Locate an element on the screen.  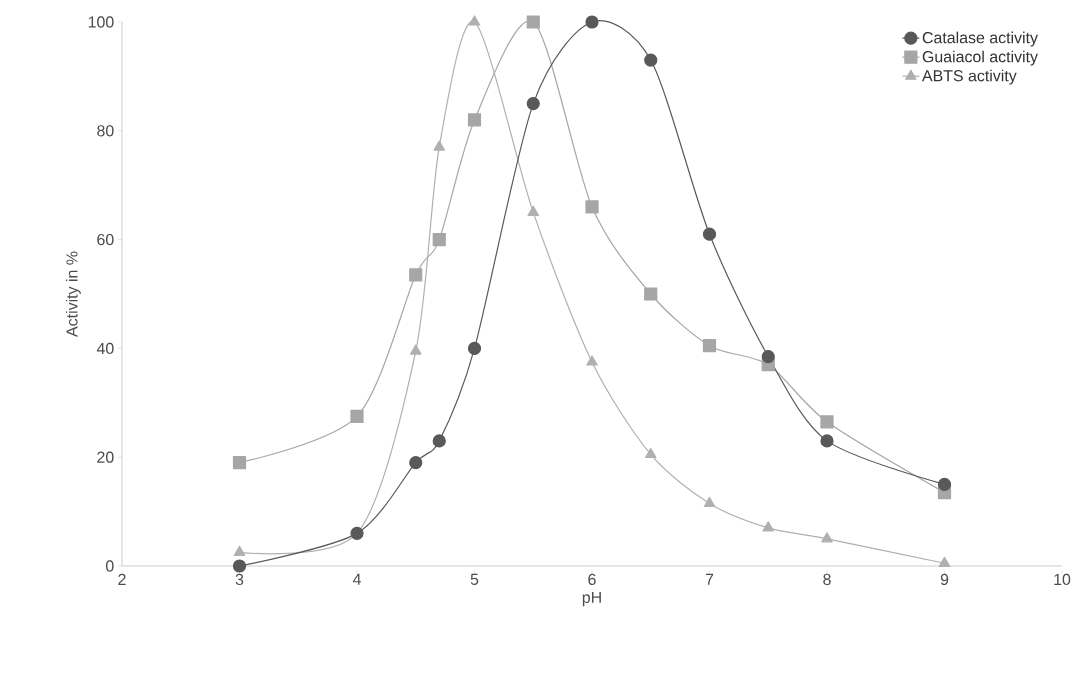
y-tick-label: 20 is located at coordinates (105, 457).